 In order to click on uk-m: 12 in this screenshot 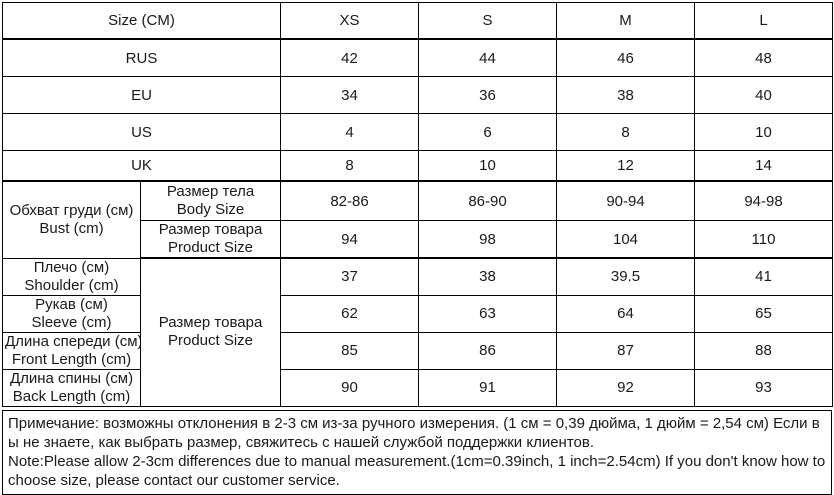, I will do `click(626, 166)`.